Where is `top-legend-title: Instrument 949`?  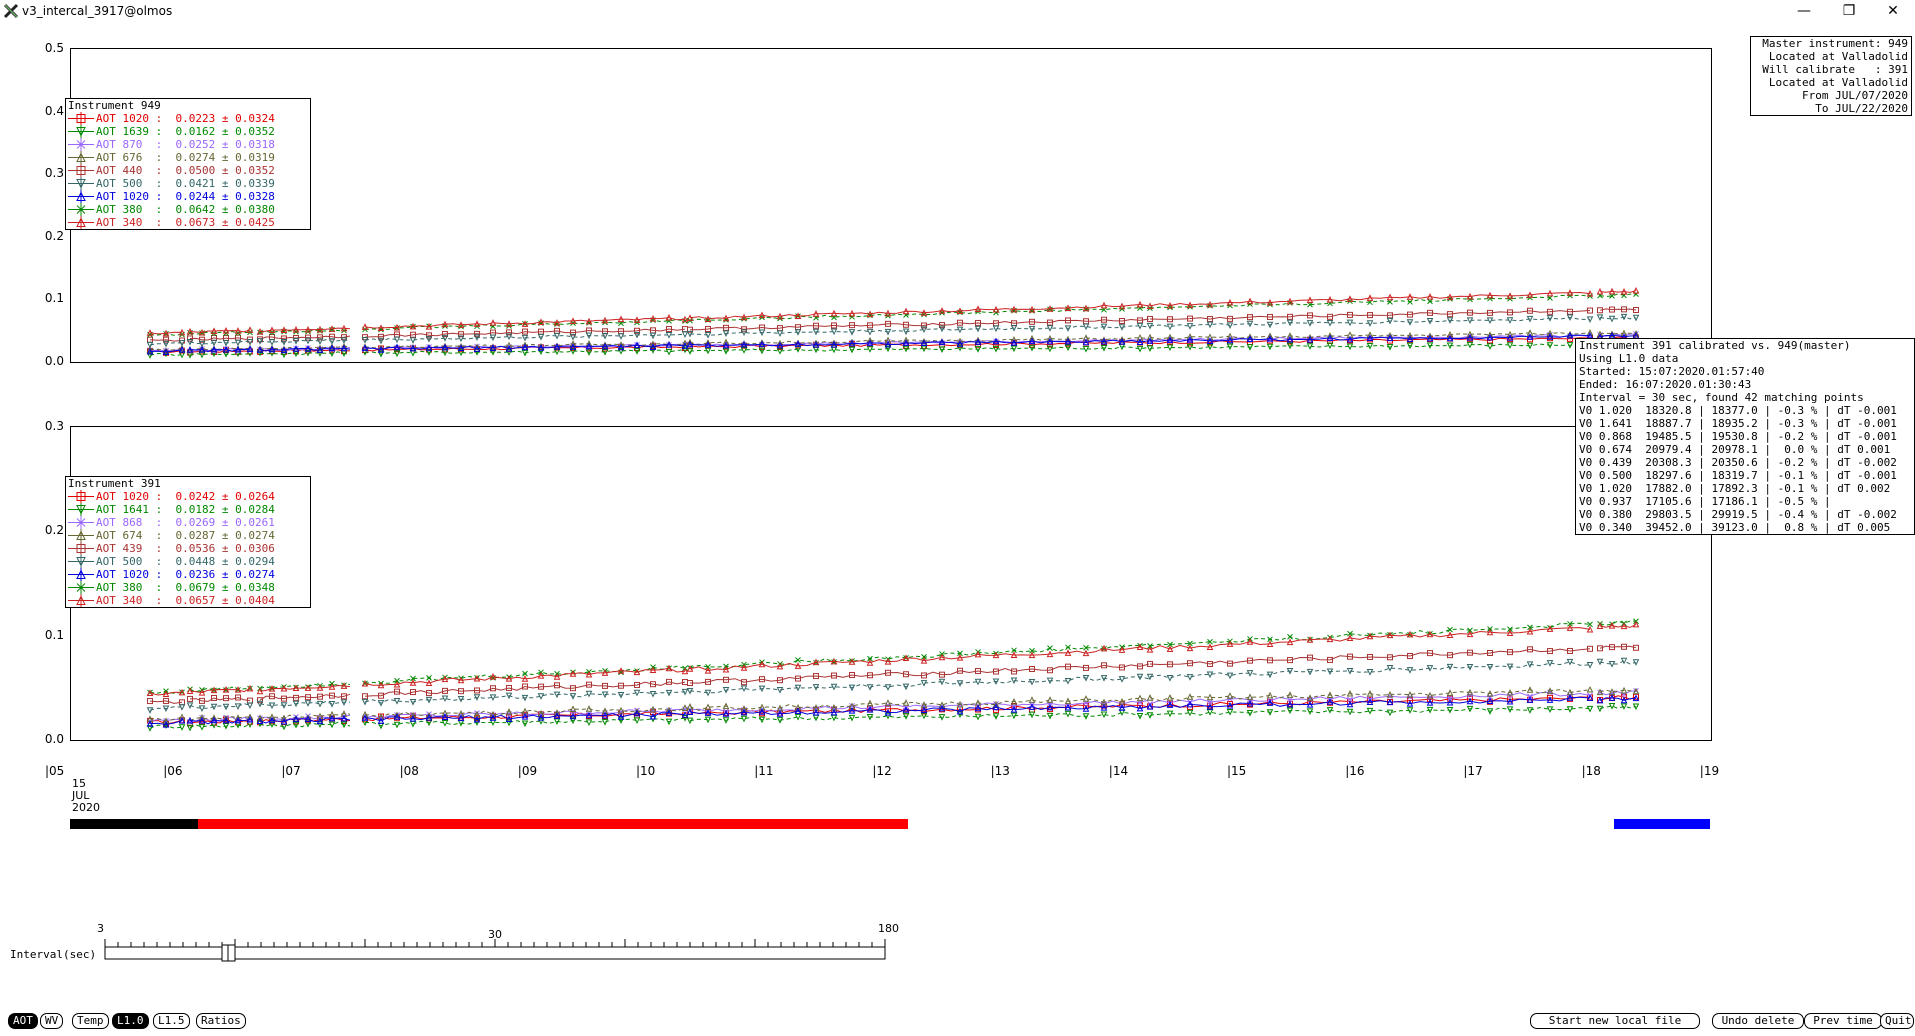 top-legend-title: Instrument 949 is located at coordinates (114, 105).